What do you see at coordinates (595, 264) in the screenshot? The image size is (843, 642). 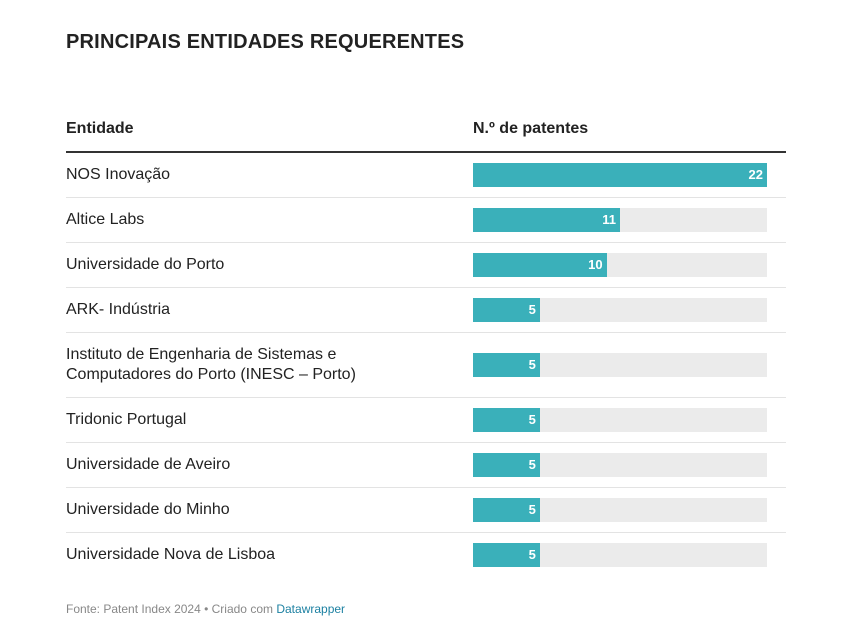 I see `value-label: 10` at bounding box center [595, 264].